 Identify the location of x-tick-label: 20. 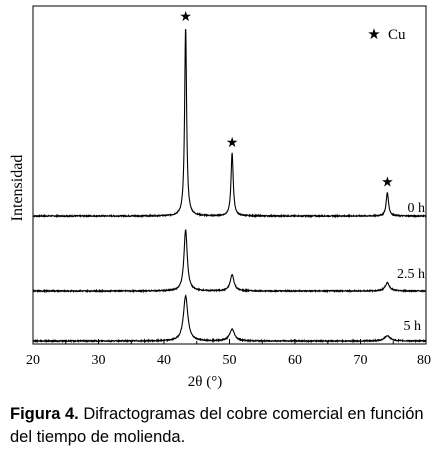
(33, 360).